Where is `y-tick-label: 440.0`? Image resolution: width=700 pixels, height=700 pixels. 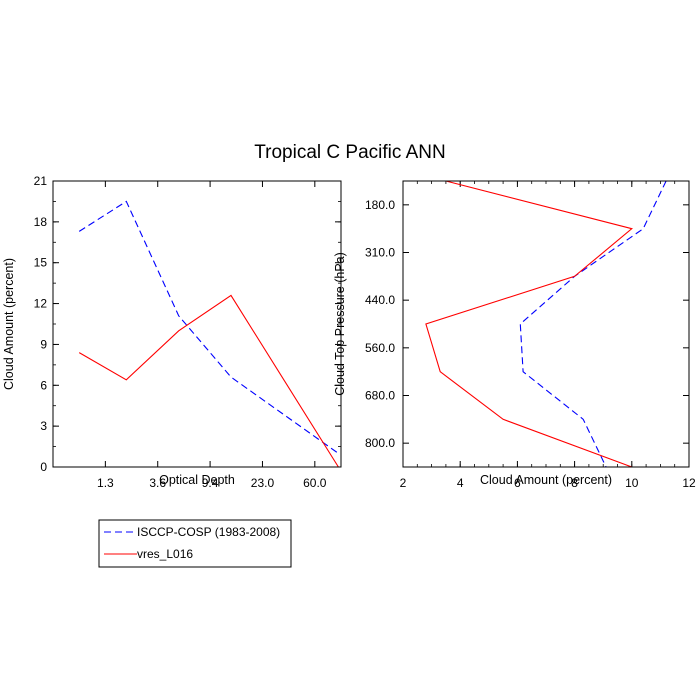 y-tick-label: 440.0 is located at coordinates (380, 300).